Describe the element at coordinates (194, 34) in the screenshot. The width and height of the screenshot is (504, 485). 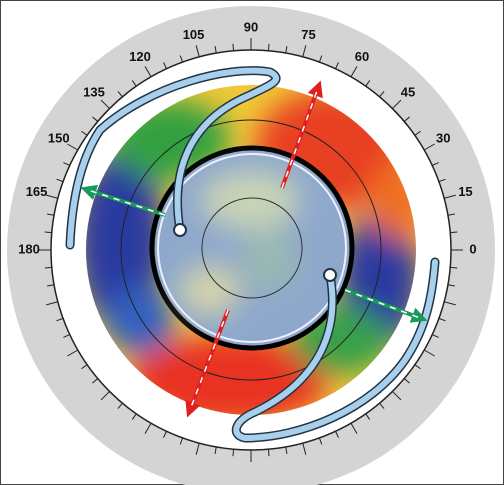
I see `angle-label: 105` at that location.